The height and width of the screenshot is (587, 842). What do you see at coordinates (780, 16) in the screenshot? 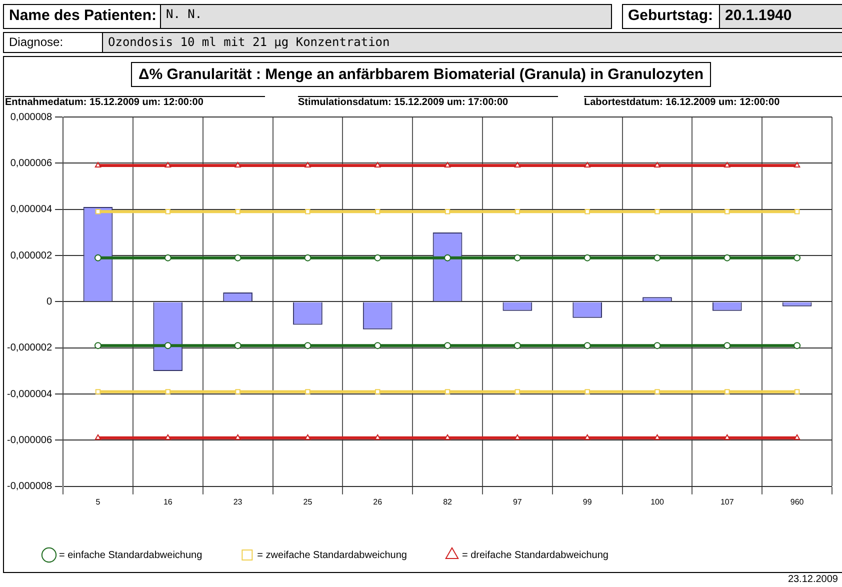
I see `text: 20.1.1940` at bounding box center [780, 16].